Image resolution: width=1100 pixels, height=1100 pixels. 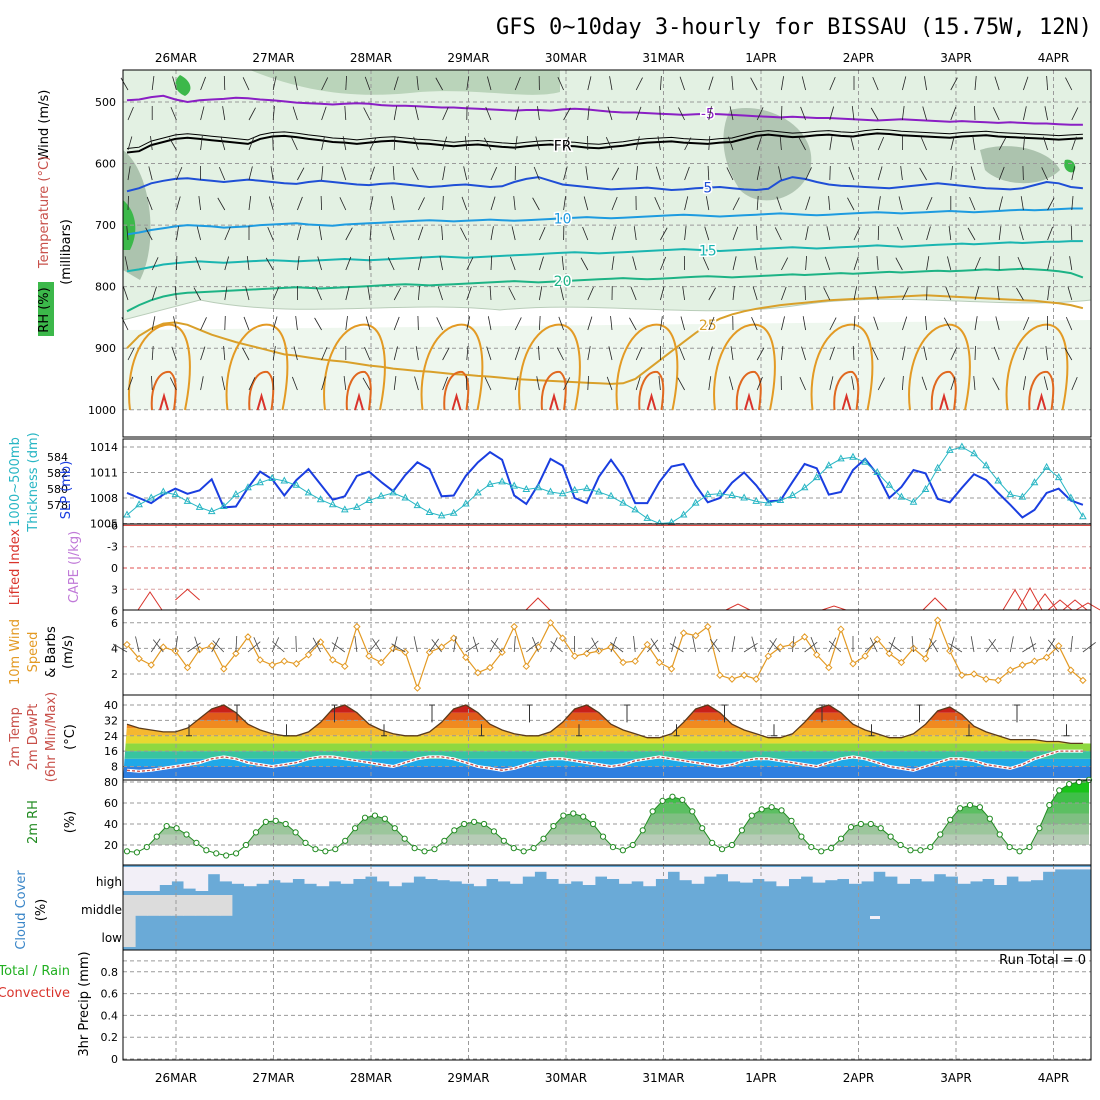 I want to click on temp-tick-label: 8, so click(x=114, y=766).